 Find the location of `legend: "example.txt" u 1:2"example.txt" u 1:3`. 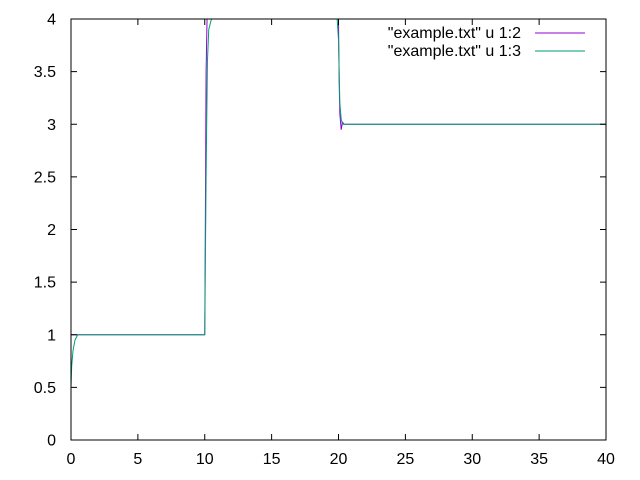

legend: "example.txt" u 1:2"example.txt" u 1:3 is located at coordinates (486, 42).